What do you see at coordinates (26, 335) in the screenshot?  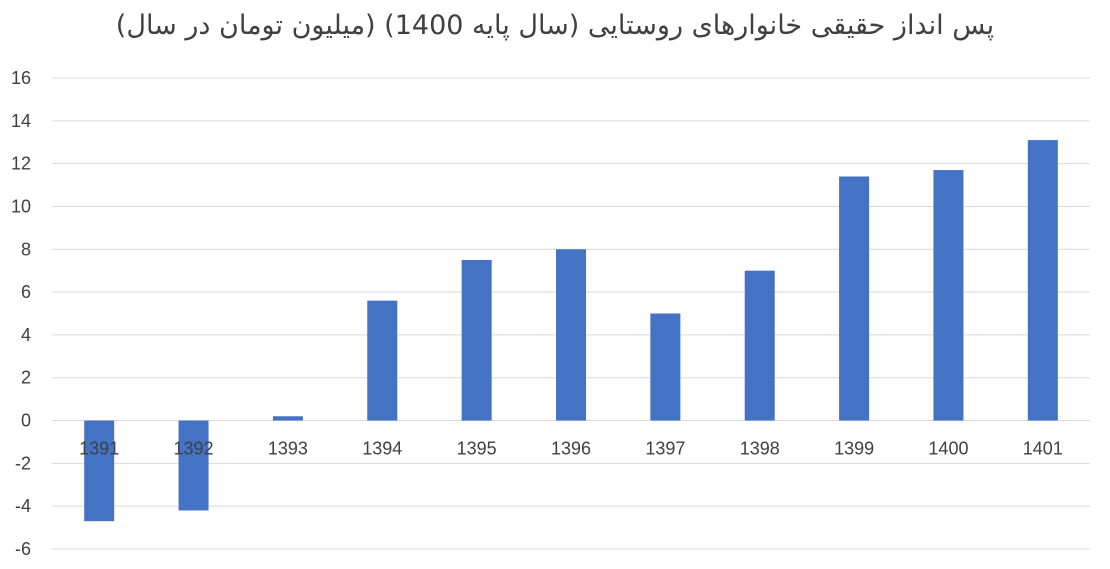 I see `y-tick-label: 4` at bounding box center [26, 335].